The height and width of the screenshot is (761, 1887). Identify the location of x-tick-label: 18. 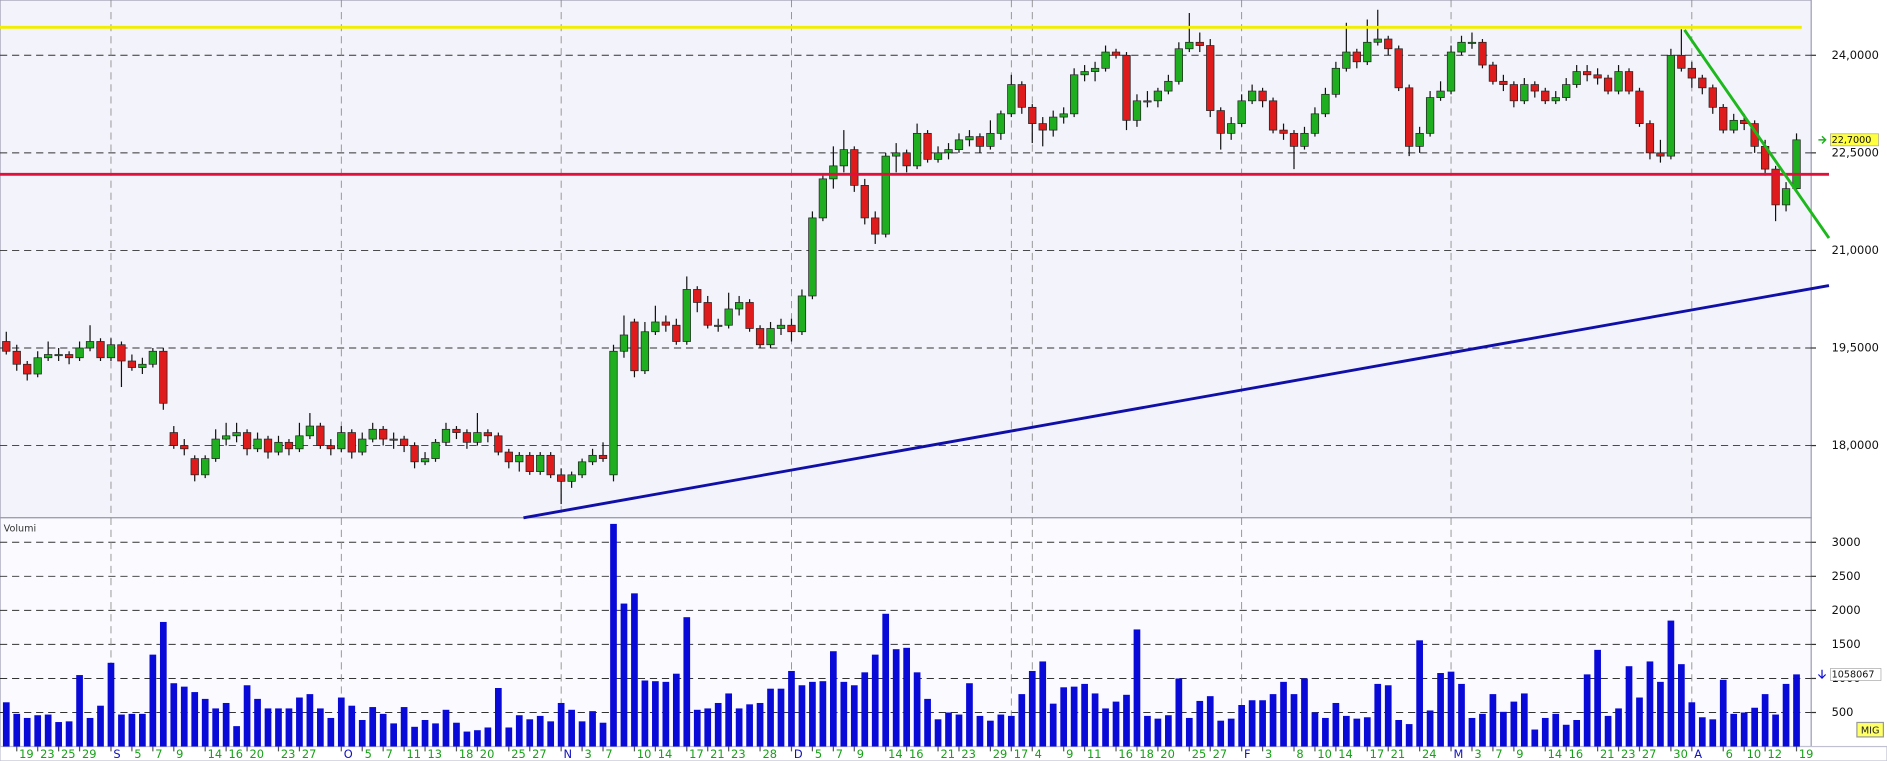
(466, 754).